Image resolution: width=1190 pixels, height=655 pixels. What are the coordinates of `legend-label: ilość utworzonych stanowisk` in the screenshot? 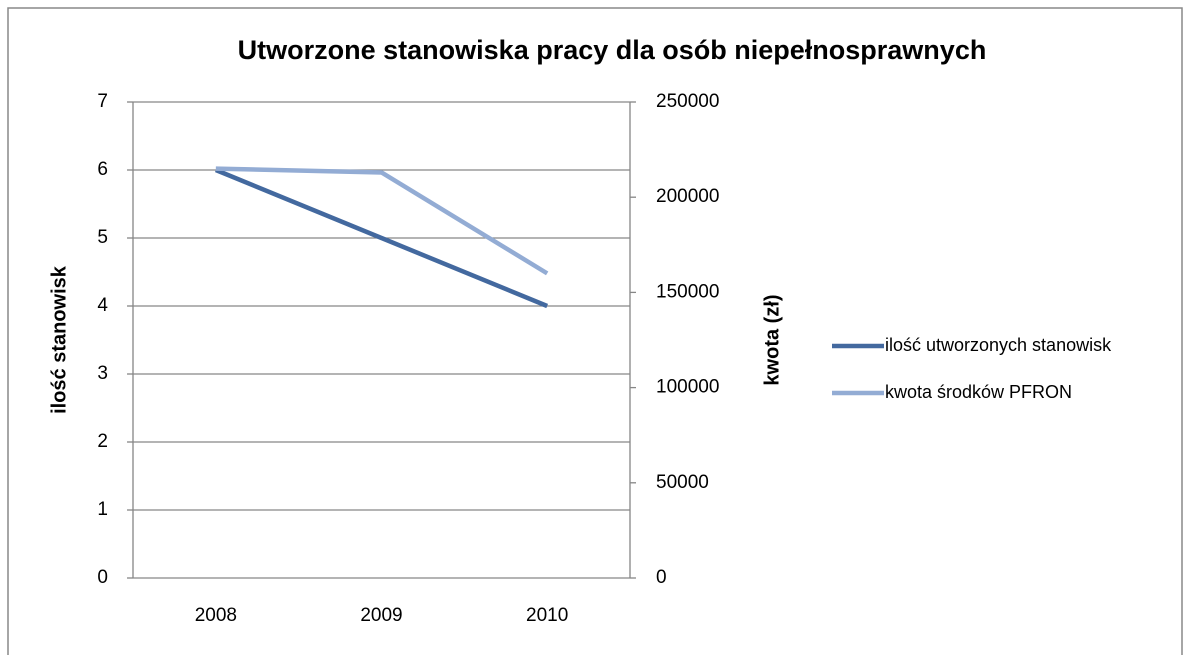 It's located at (998, 345).